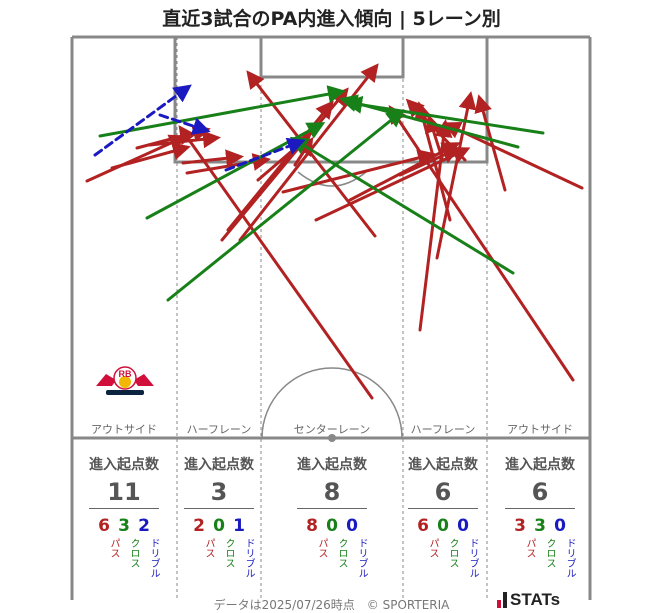 Image resolution: width=663 pixels, height=613 pixels. What do you see at coordinates (208, 548) in the screenshot?
I see `lane-1-pass-label: パス` at bounding box center [208, 548].